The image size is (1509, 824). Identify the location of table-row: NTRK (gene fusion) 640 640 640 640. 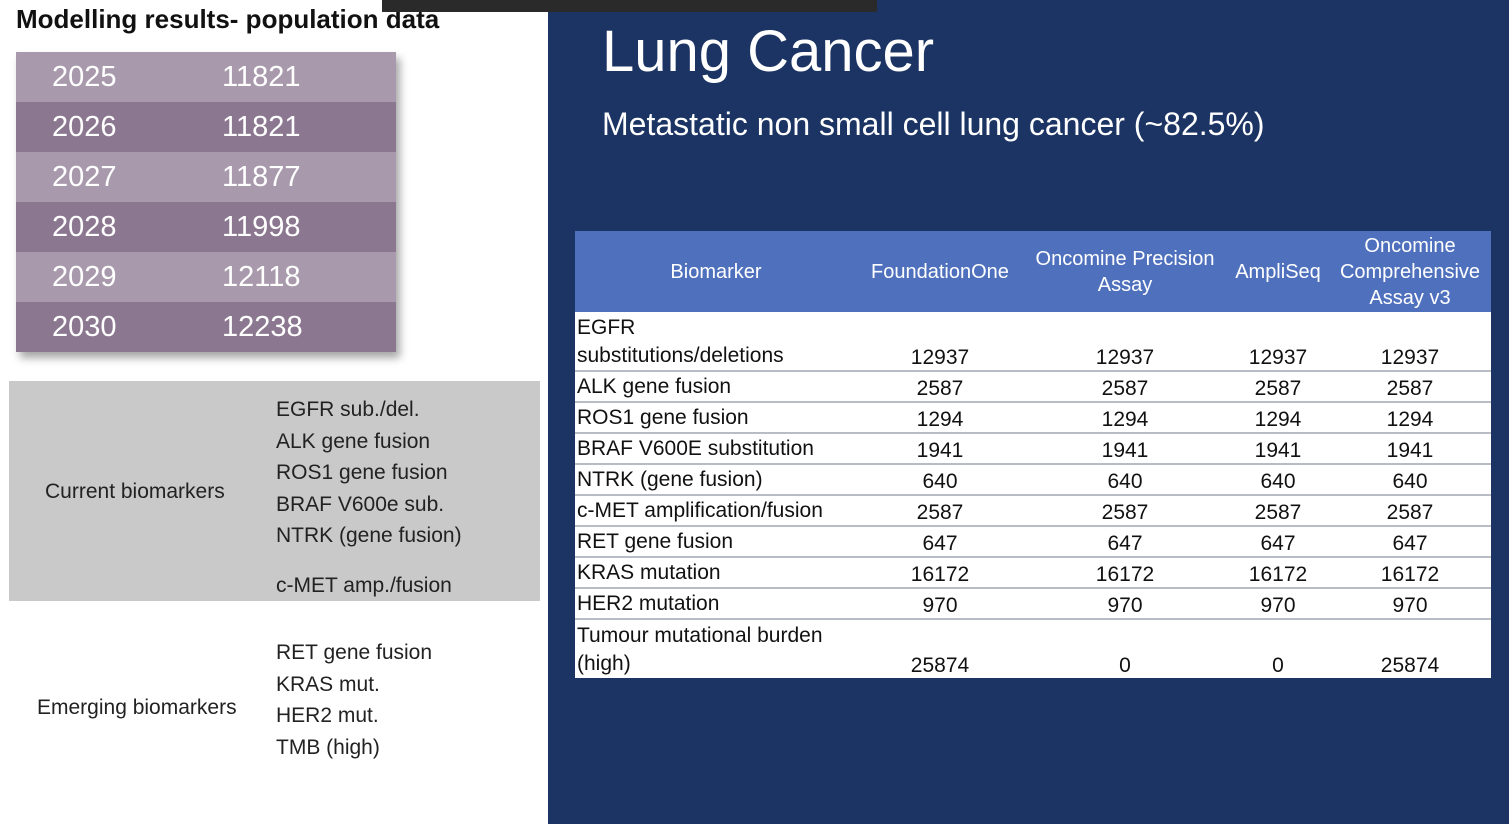
(1033, 480).